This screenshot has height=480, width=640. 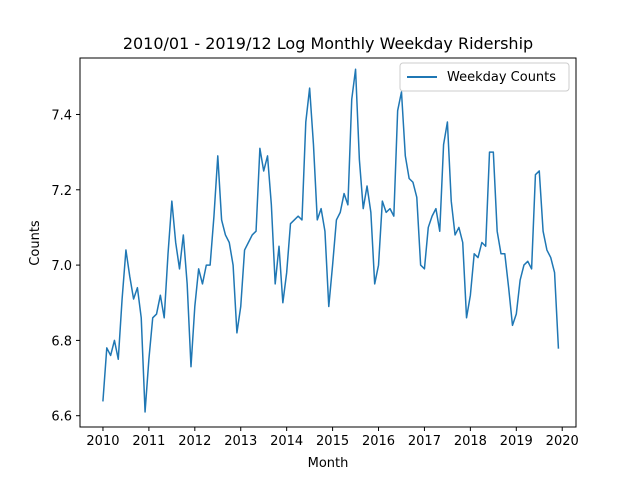 What do you see at coordinates (516, 441) in the screenshot?
I see `x-tick-label: 2019` at bounding box center [516, 441].